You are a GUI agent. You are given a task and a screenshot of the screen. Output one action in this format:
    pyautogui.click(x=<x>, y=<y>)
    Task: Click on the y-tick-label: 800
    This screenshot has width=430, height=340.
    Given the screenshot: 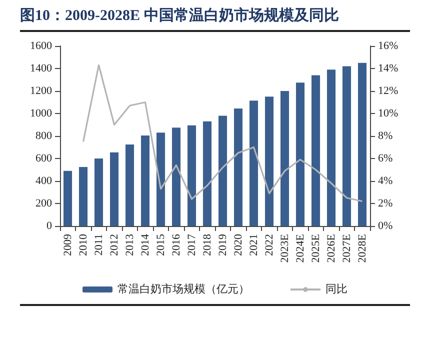 What is the action you would take?
    pyautogui.click(x=44, y=136)
    